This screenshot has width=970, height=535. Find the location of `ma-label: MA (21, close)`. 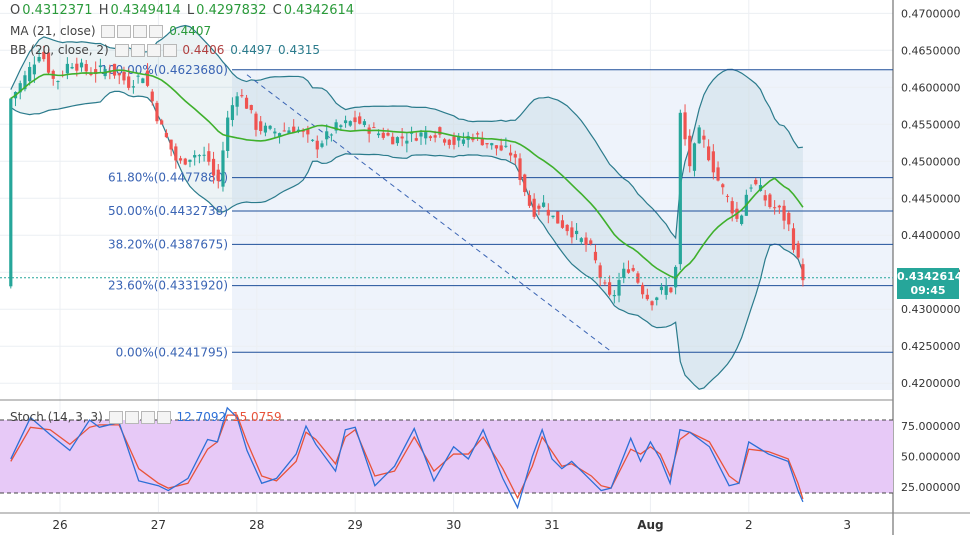

ma-label: MA (21, close) is located at coordinates (53, 31).